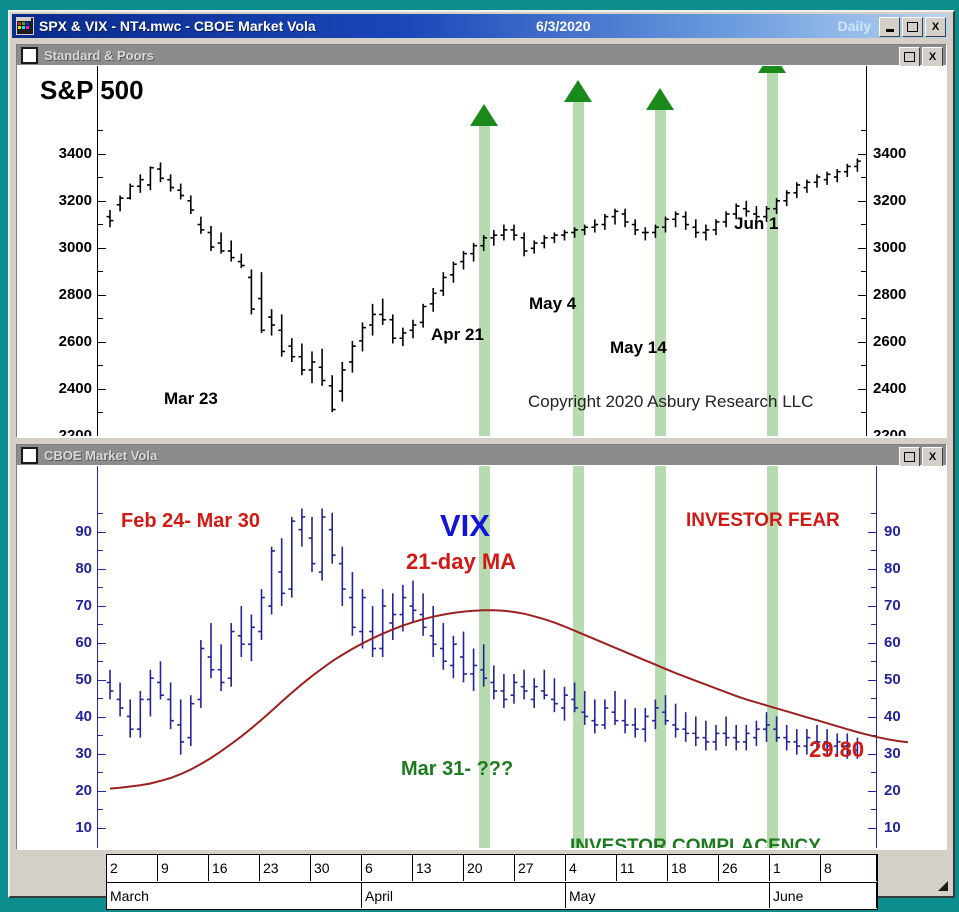 The height and width of the screenshot is (912, 959). What do you see at coordinates (744, 868) in the screenshot?
I see `date-tick: 26` at bounding box center [744, 868].